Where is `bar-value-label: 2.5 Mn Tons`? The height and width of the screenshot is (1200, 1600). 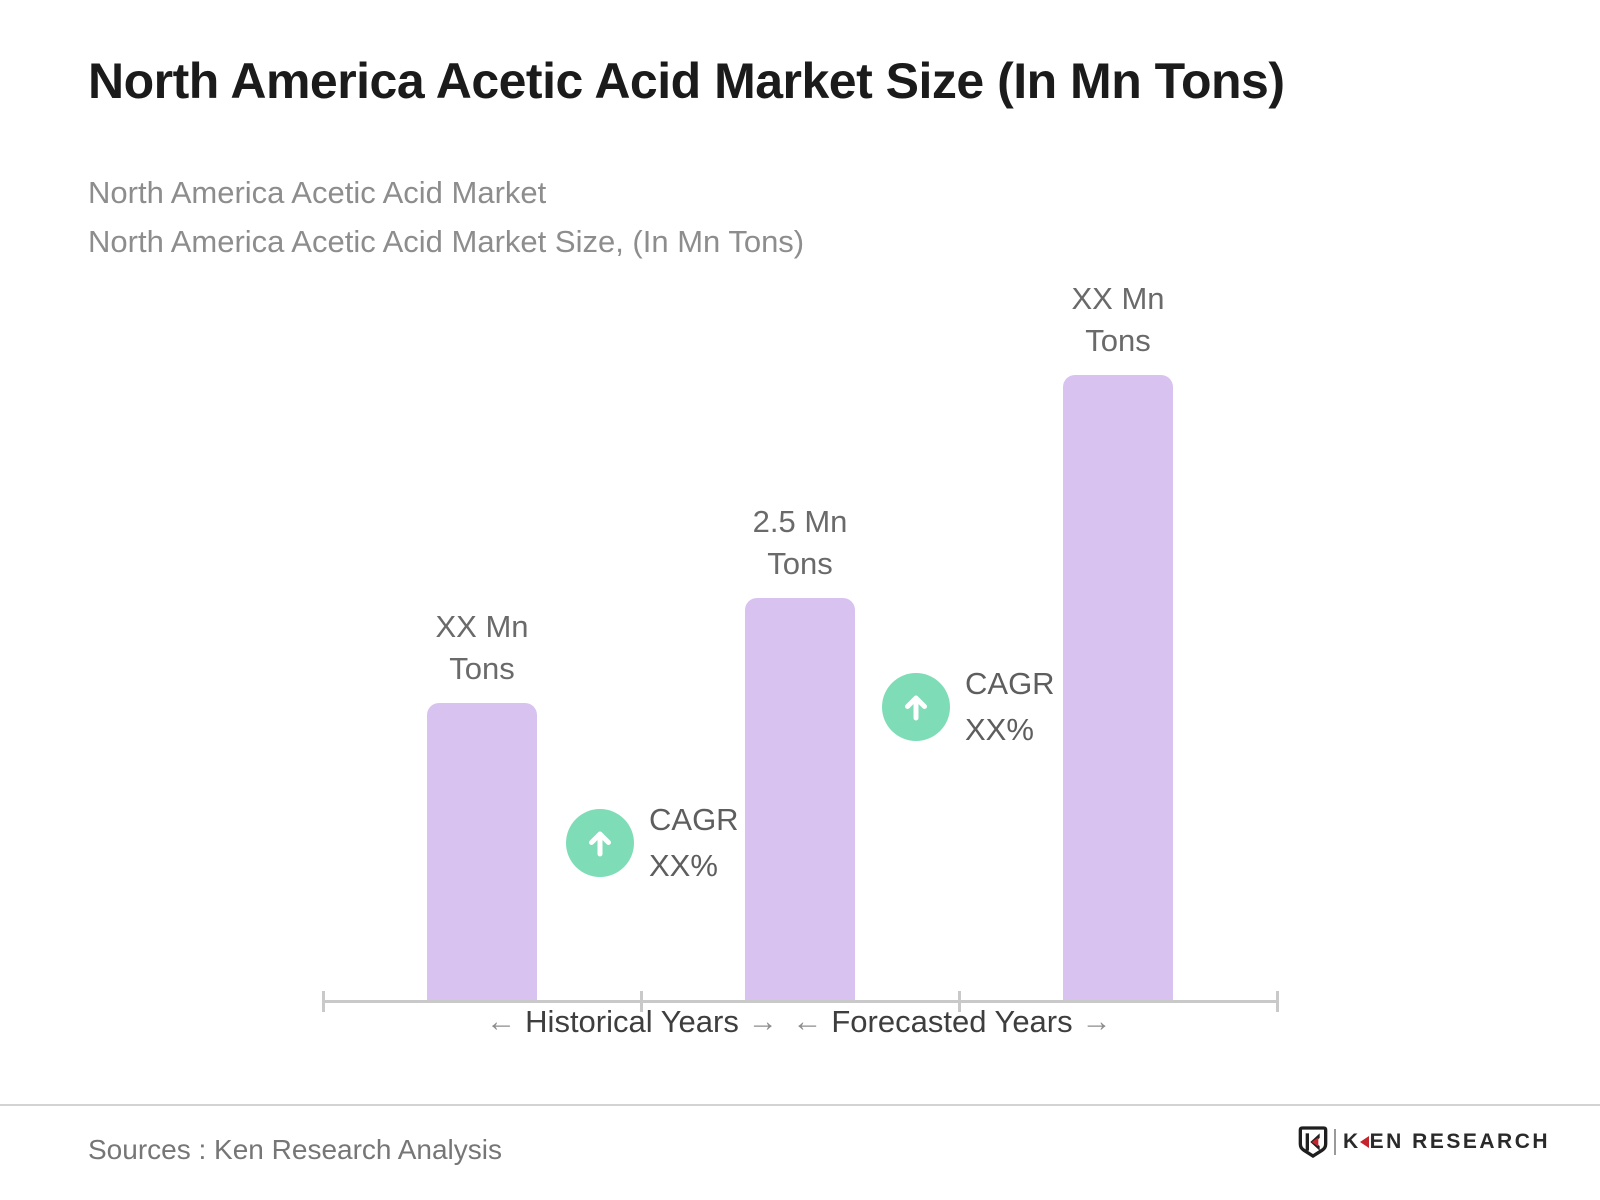
bar-value-label: 2.5 Mn Tons is located at coordinates (800, 543).